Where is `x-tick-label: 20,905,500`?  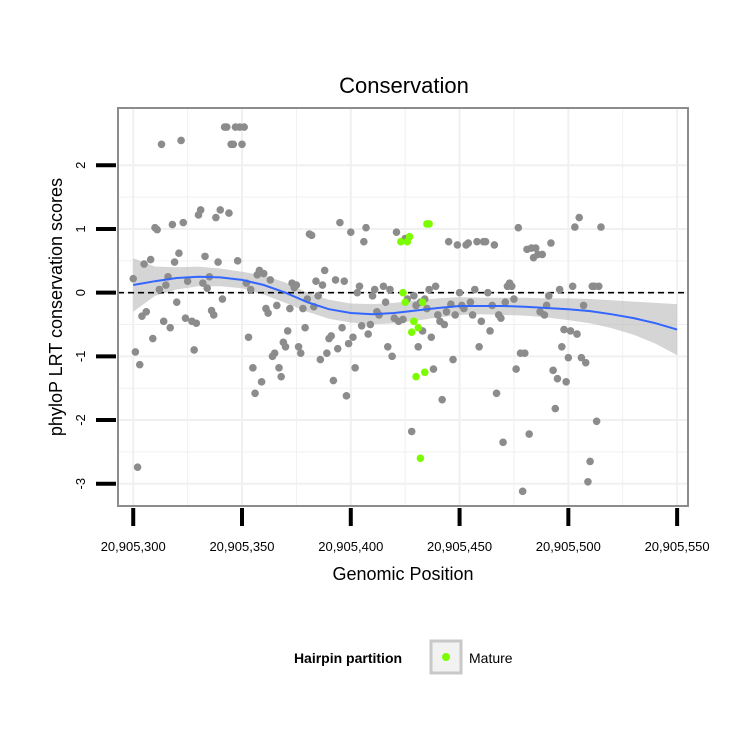 x-tick-label: 20,905,500 is located at coordinates (568, 546).